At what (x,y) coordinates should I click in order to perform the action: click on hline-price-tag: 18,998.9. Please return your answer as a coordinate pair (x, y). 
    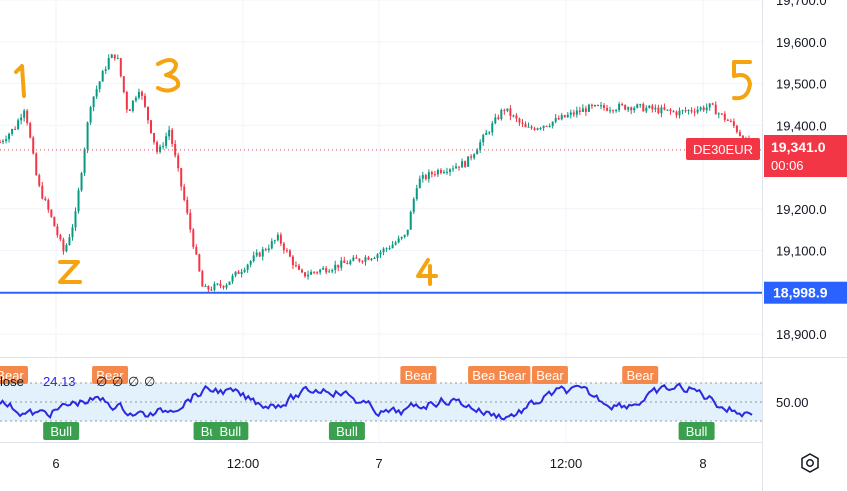
    Looking at the image, I should click on (805, 292).